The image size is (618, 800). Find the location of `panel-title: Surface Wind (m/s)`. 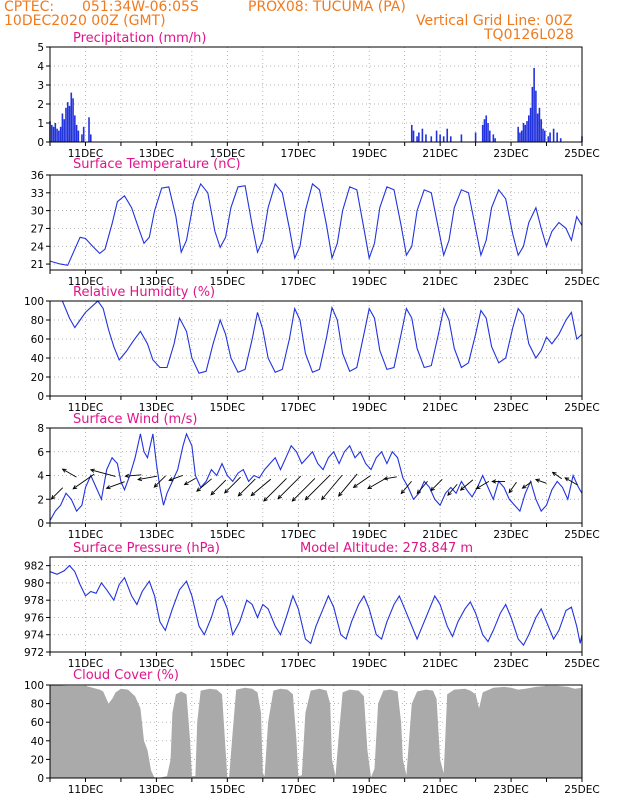

panel-title: Surface Wind (m/s) is located at coordinates (135, 419).